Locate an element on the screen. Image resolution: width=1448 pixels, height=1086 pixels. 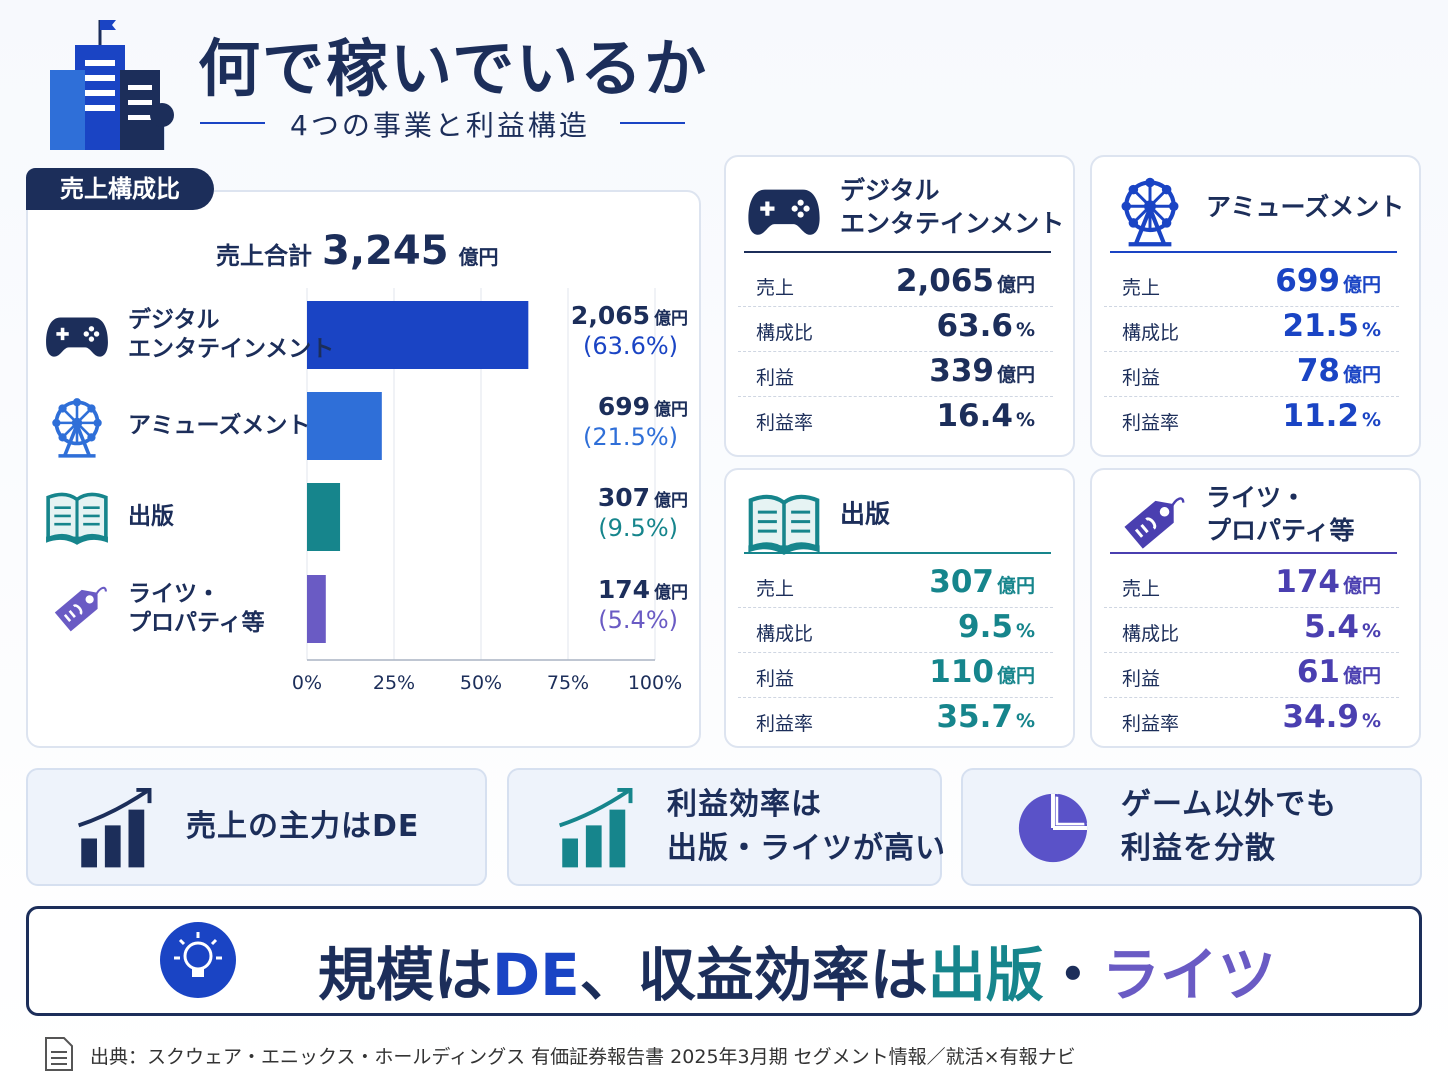
value-label-box: 307 億円 (9.5%) is located at coordinates (643, 512).